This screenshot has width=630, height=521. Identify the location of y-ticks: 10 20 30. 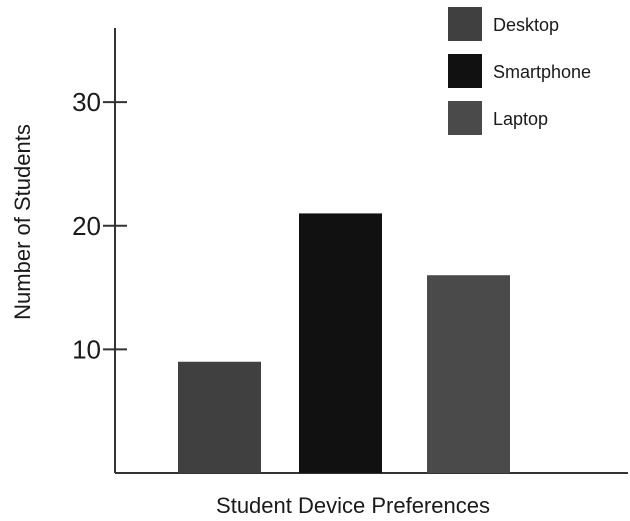
(99, 225).